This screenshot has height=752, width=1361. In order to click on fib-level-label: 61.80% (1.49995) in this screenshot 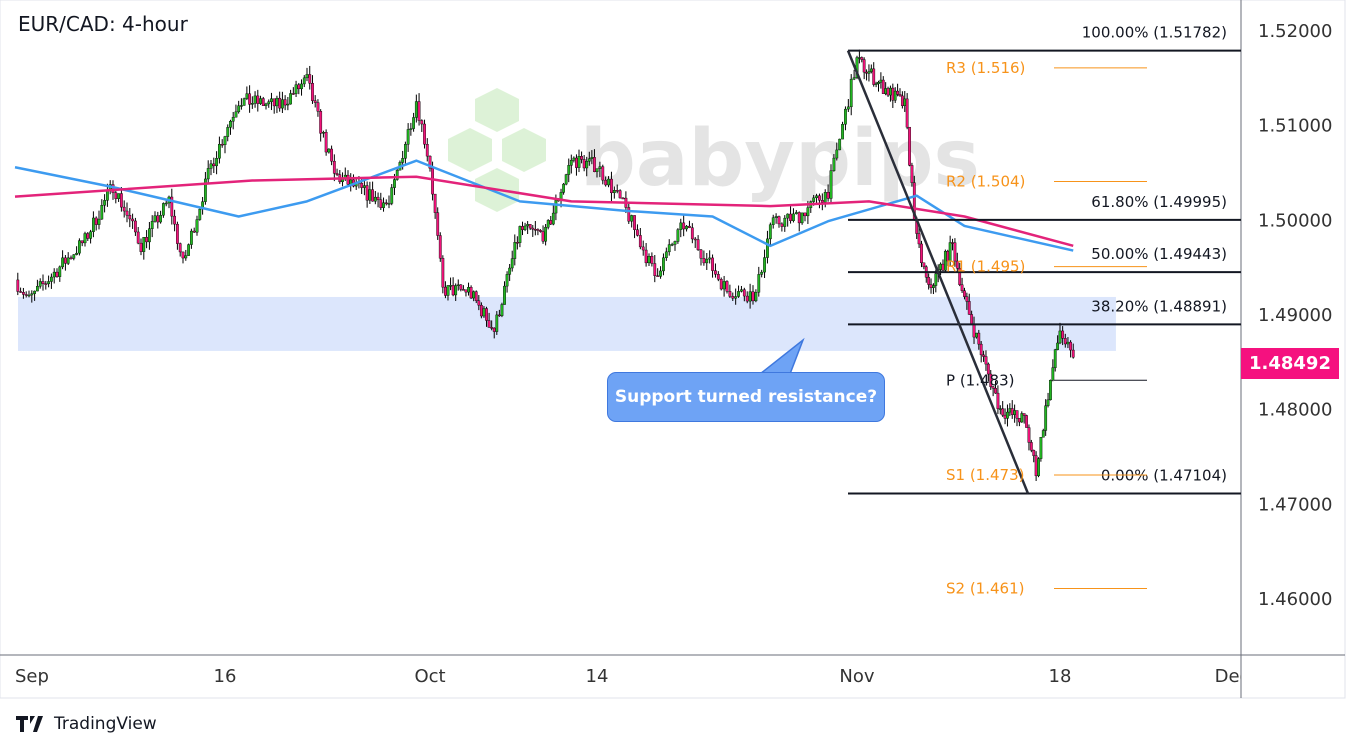, I will do `click(1159, 202)`.